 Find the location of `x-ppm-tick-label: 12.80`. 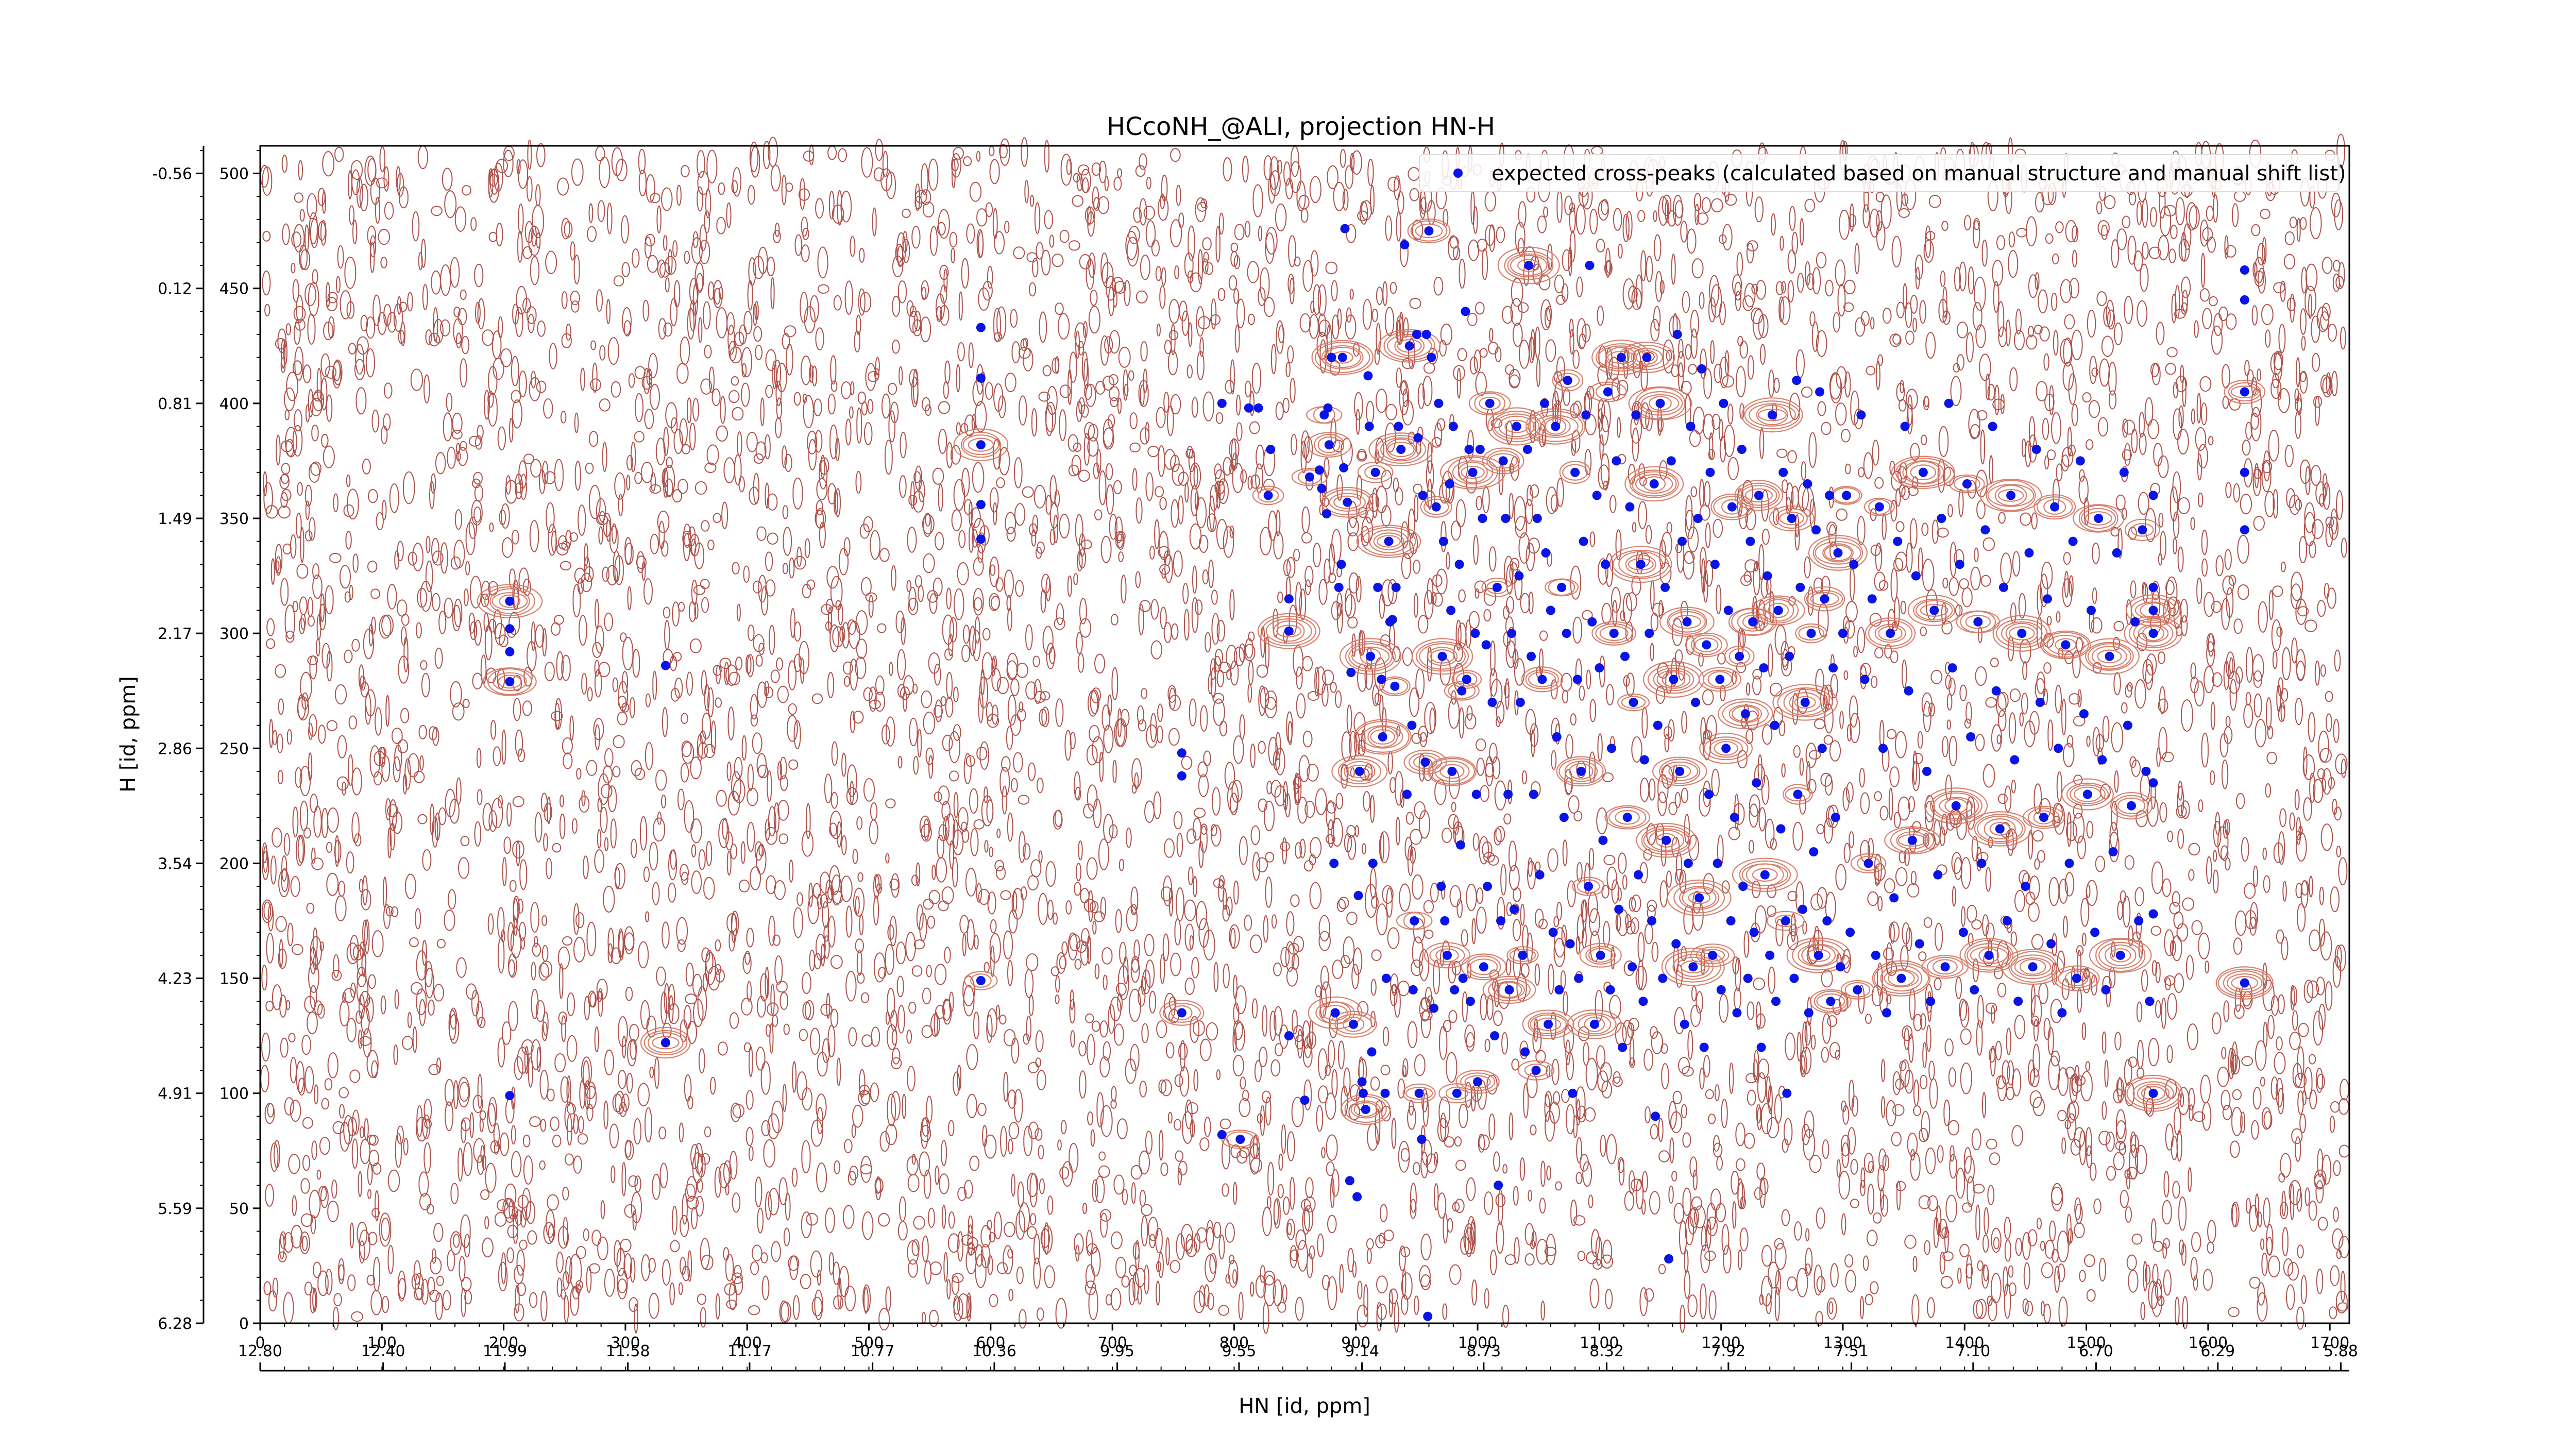

x-ppm-tick-label: 12.80 is located at coordinates (260, 1351).